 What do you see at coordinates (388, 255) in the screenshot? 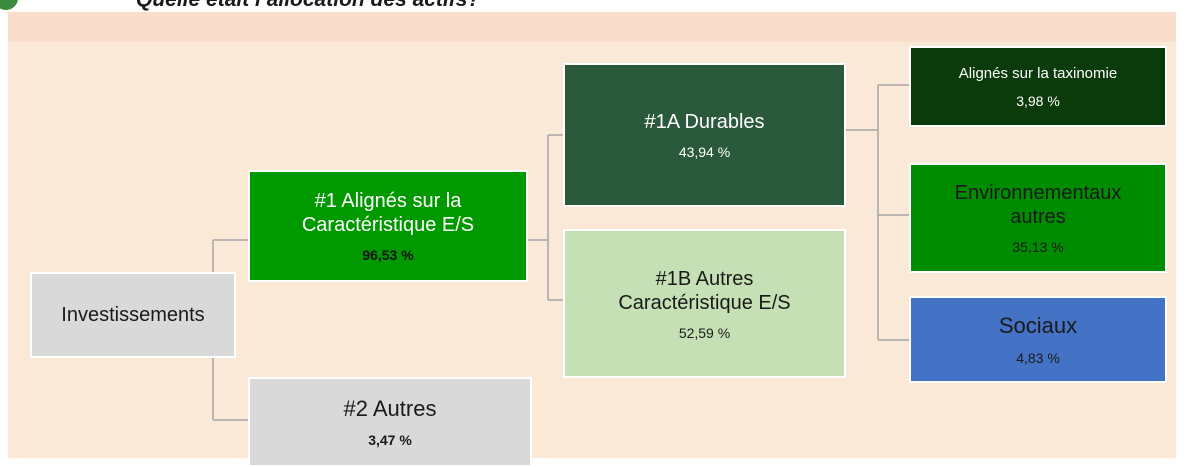
I see `node-value: 96,53 %` at bounding box center [388, 255].